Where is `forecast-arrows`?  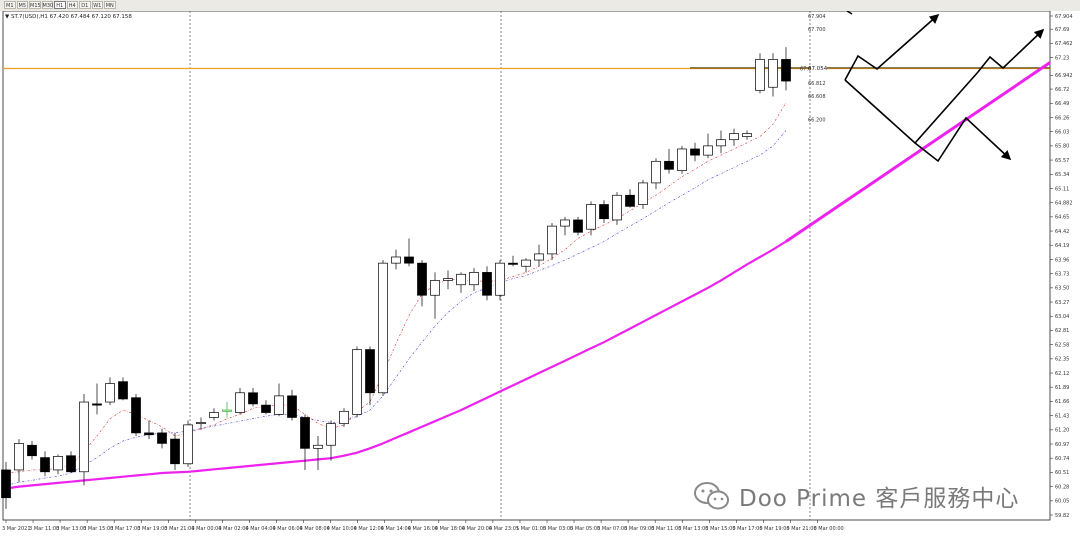
forecast-arrows is located at coordinates (944, 87).